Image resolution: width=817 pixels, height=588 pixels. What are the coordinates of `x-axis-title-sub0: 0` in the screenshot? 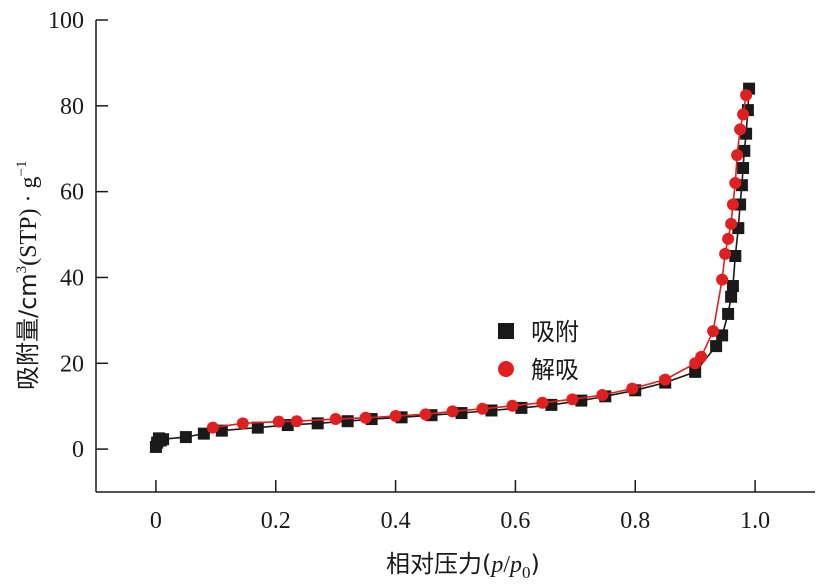 It's located at (526, 572).